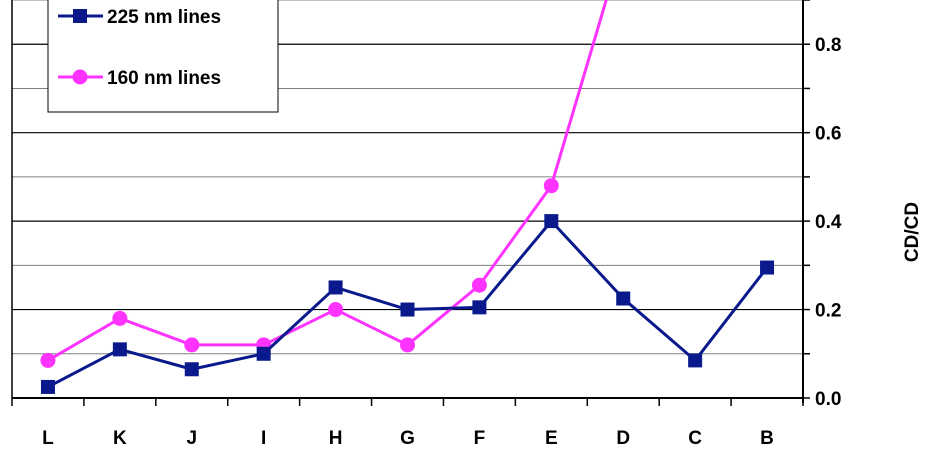  I want to click on x-tick-label: B, so click(767, 438).